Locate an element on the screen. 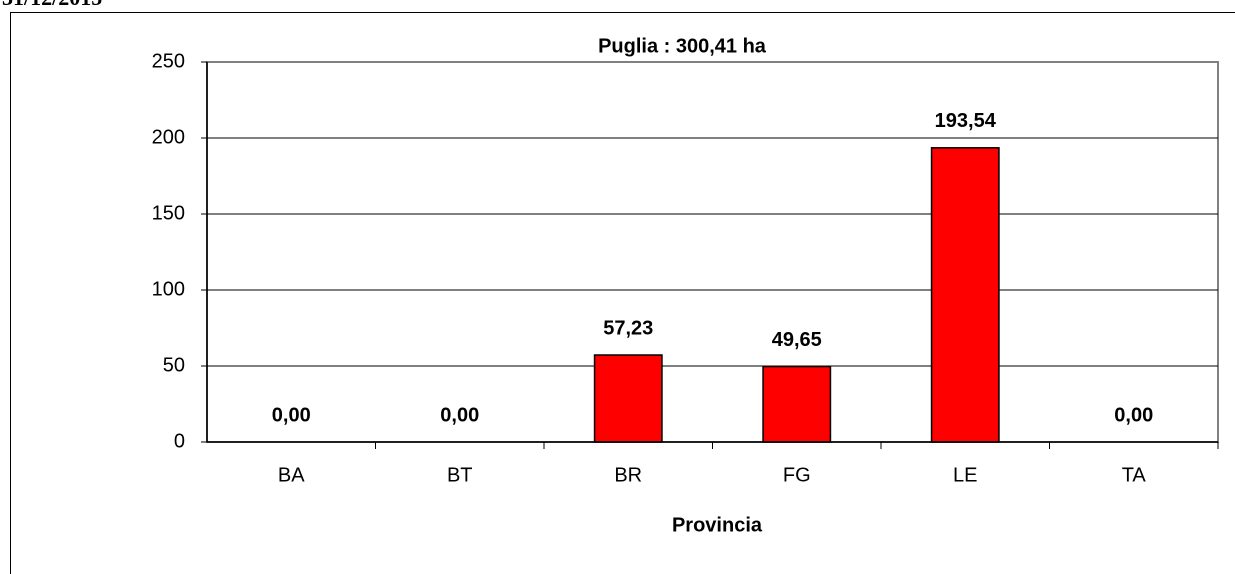  y-tick-label: 100 is located at coordinates (168, 289).